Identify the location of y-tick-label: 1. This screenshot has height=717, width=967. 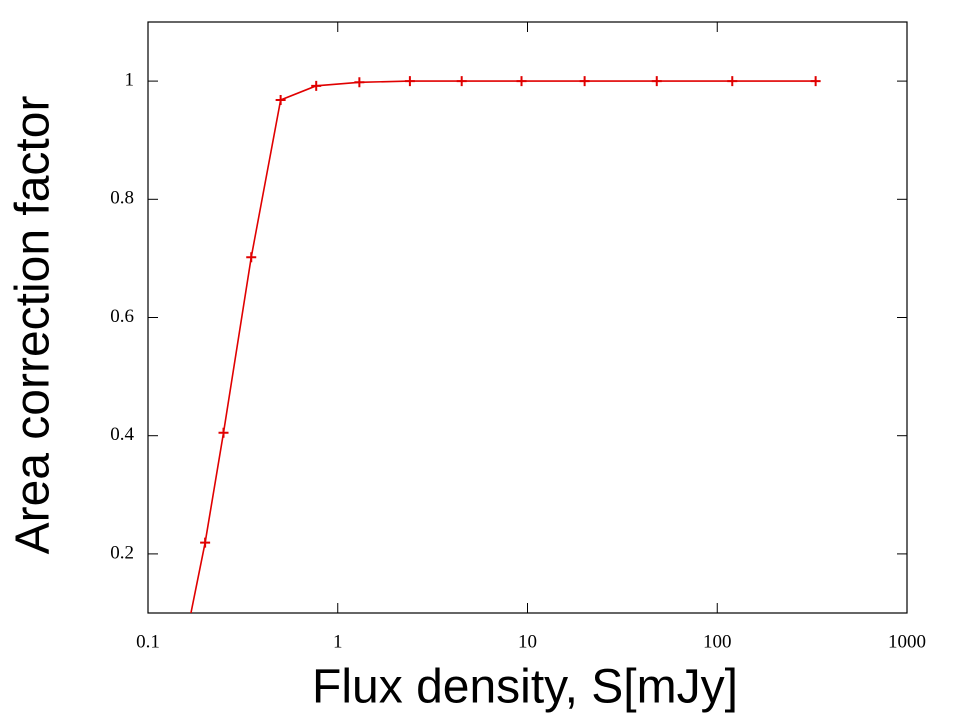
(130, 79).